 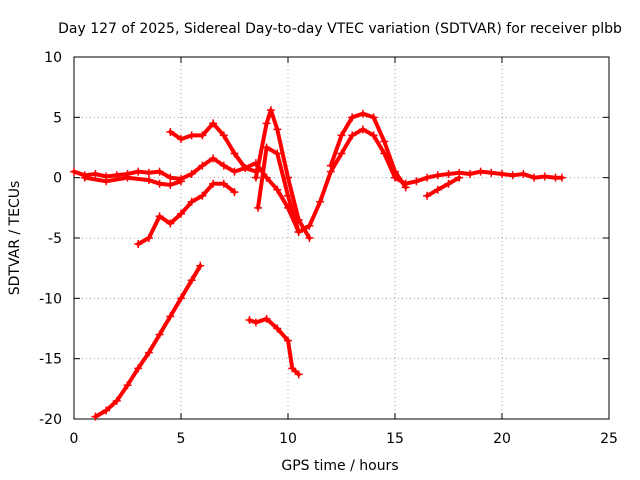 What do you see at coordinates (339, 466) in the screenshot?
I see `x-axis-label: GPS time / hours` at bounding box center [339, 466].